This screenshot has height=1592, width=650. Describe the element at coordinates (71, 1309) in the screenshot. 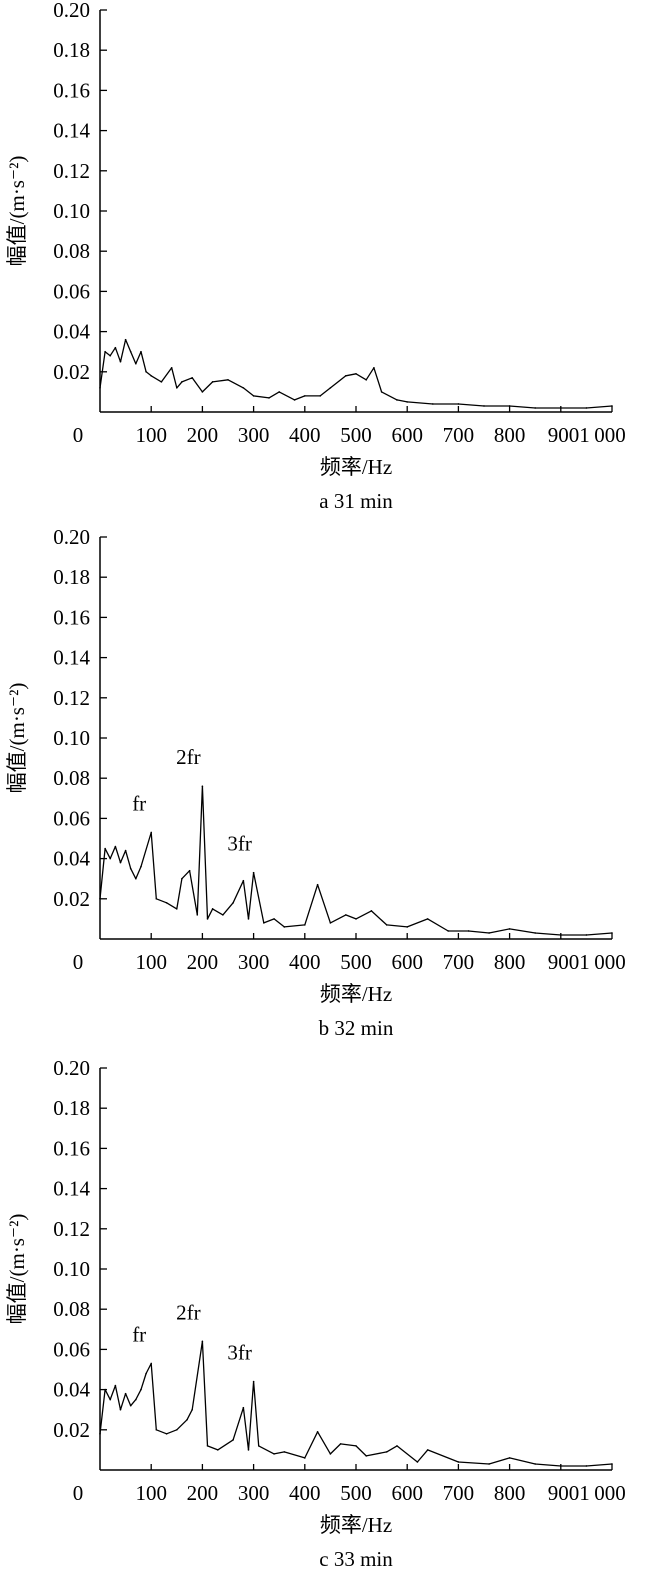

I see `y-tick-label: 0.08` at that location.